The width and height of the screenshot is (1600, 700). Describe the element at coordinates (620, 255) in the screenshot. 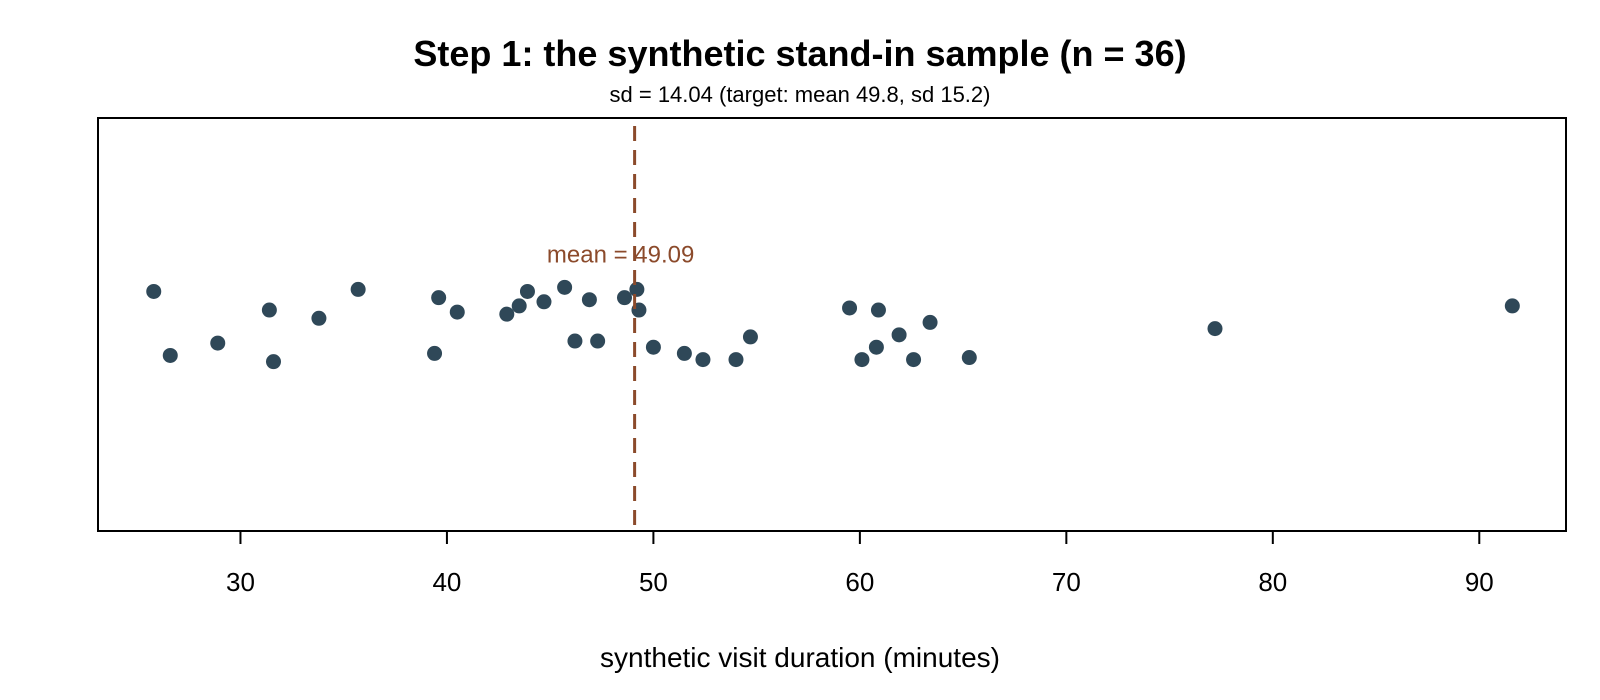

I see `mean-label: mean = 49.09` at that location.